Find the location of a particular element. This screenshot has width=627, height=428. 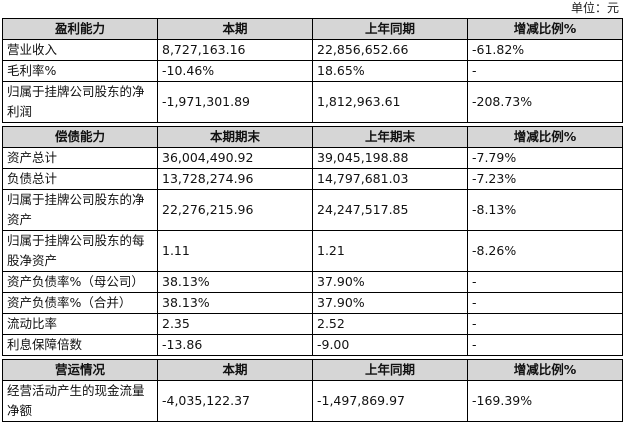

cell: -1,497,869.97 is located at coordinates (390, 401).